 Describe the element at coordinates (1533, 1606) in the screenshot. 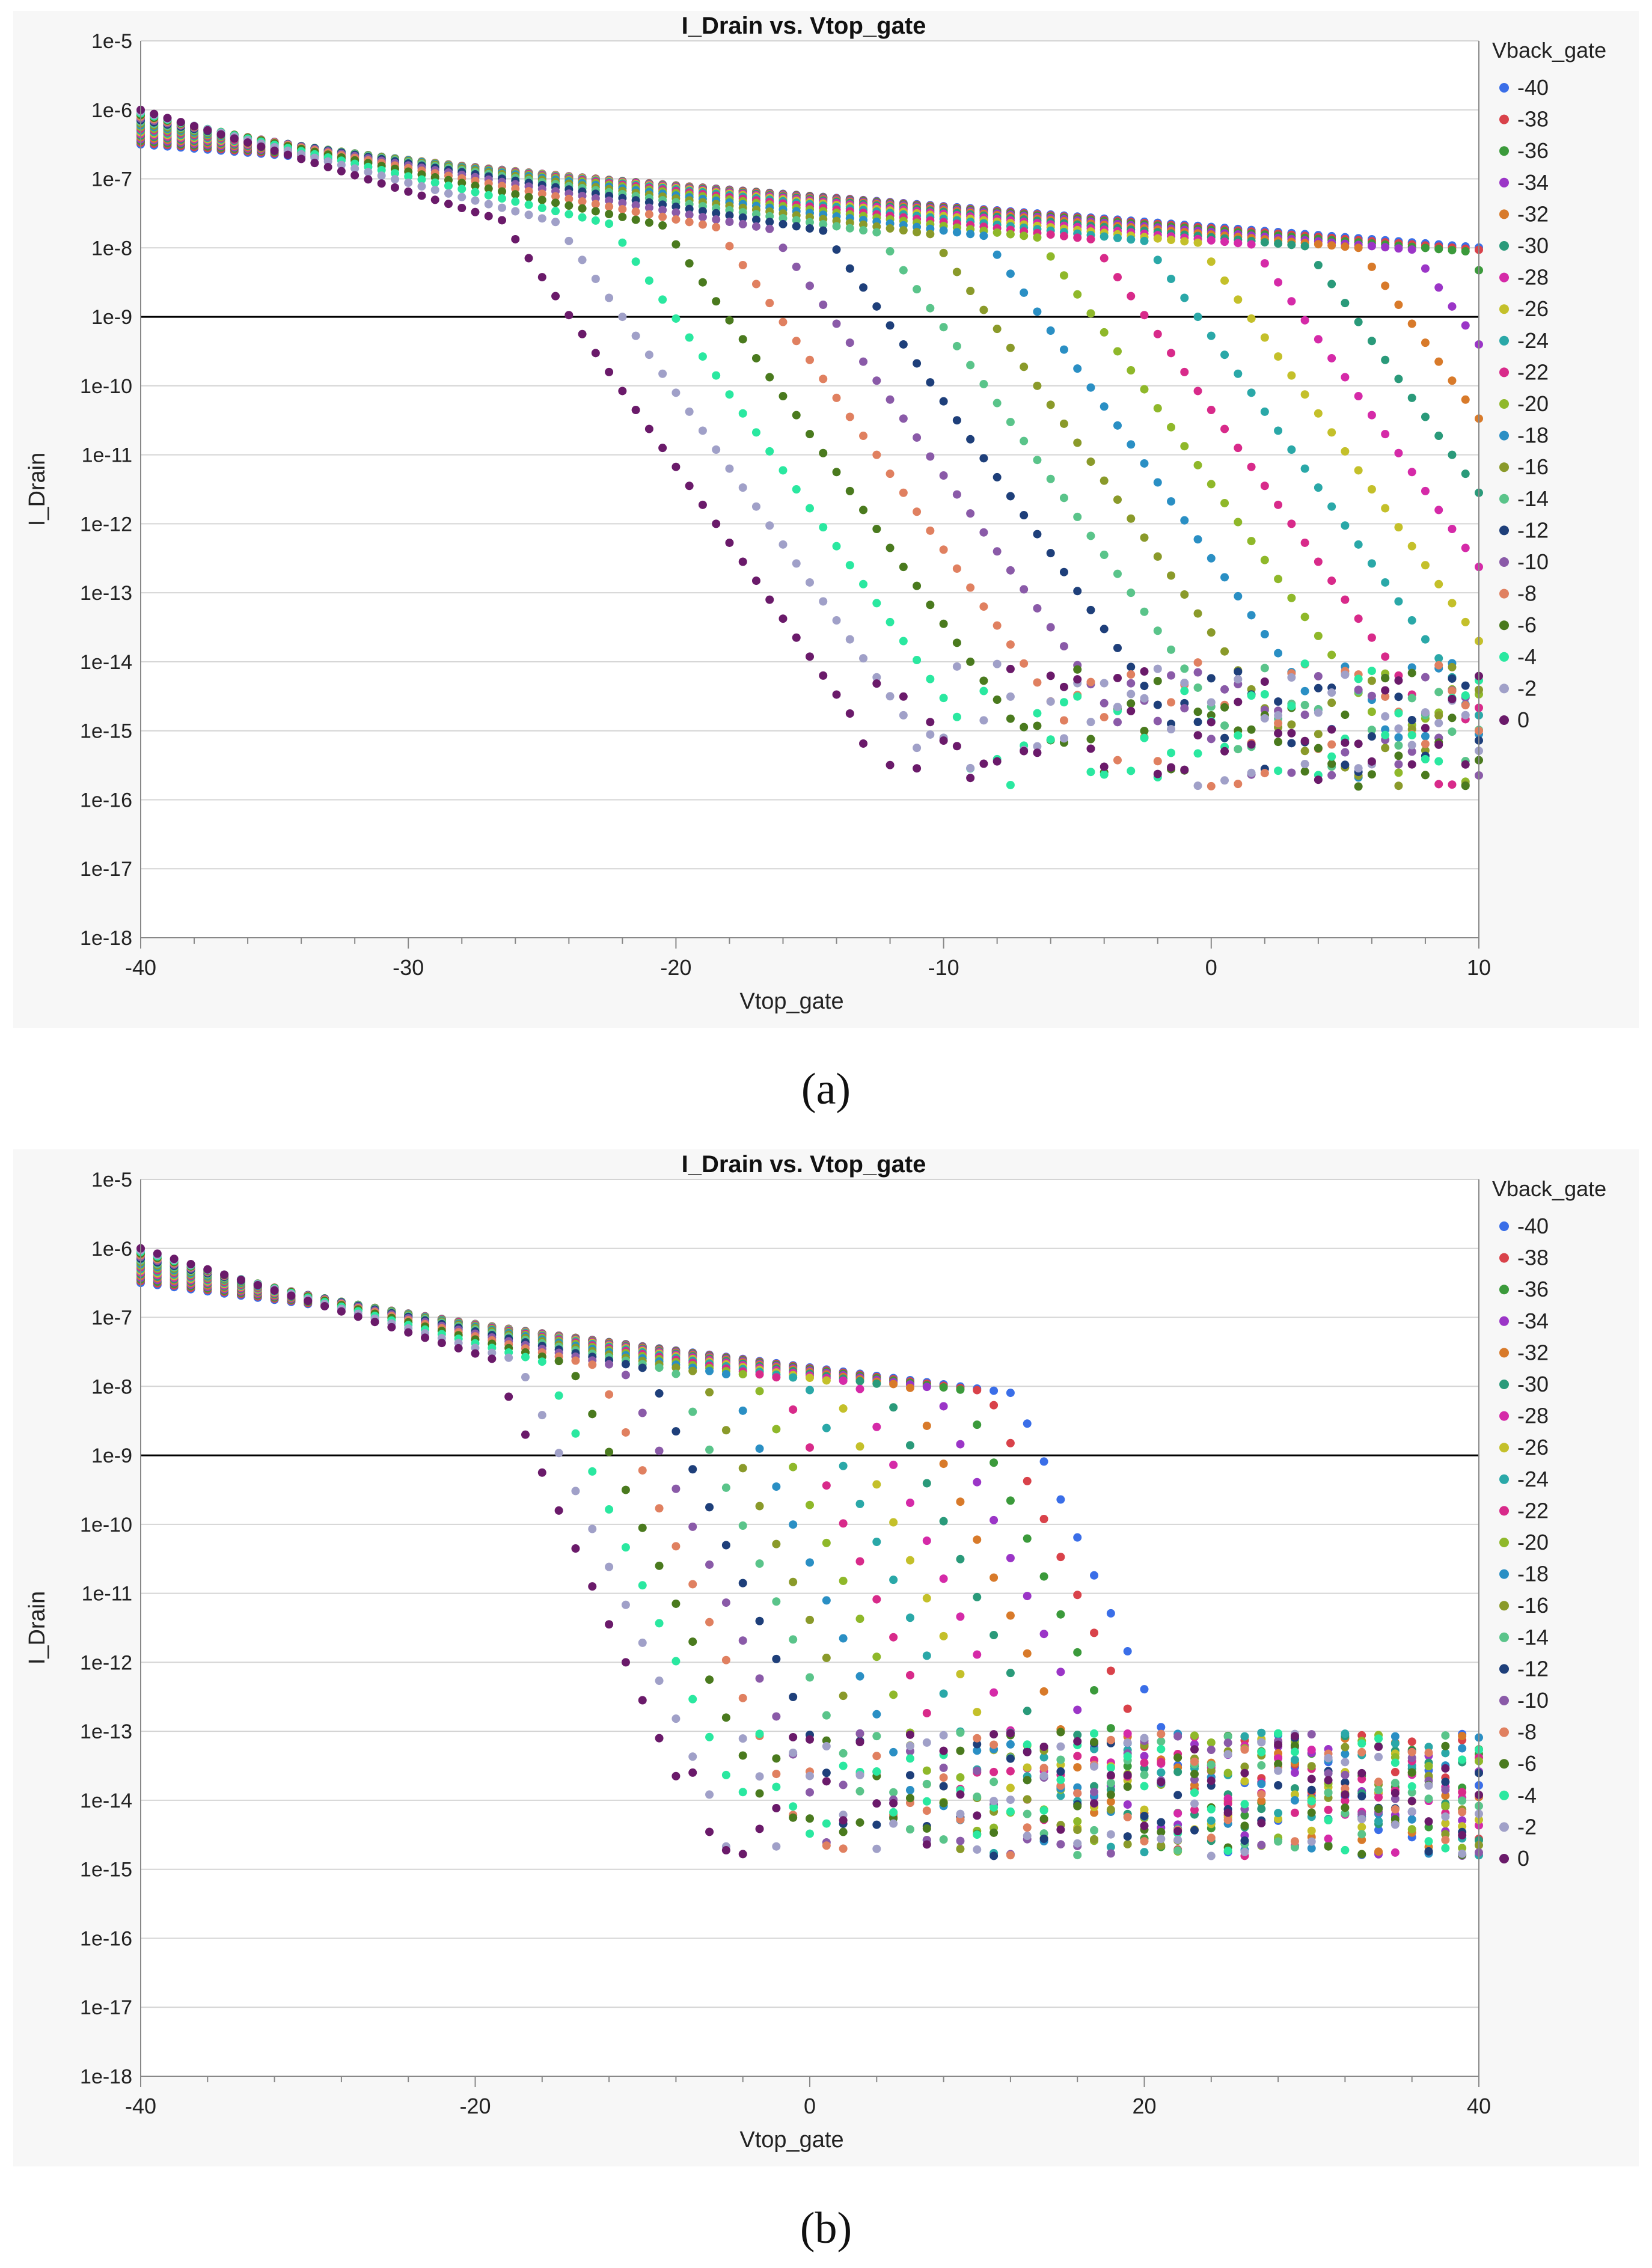

I see `legend-label: -16` at that location.